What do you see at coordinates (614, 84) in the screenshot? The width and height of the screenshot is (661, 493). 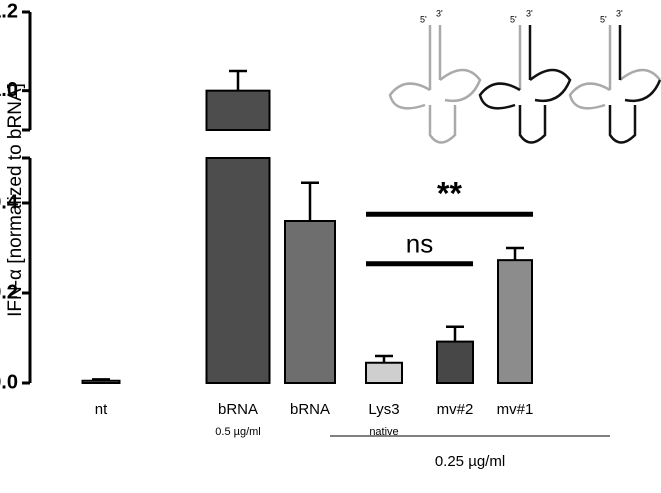 I see `structure-mv1` at bounding box center [614, 84].